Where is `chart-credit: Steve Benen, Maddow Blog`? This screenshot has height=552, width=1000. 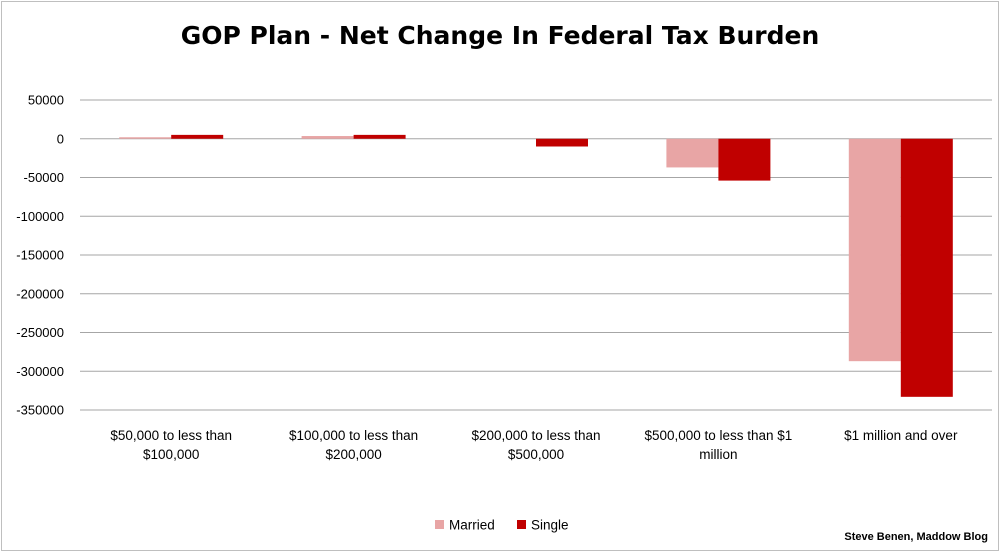 chart-credit: Steve Benen, Maddow Blog is located at coordinates (916, 537).